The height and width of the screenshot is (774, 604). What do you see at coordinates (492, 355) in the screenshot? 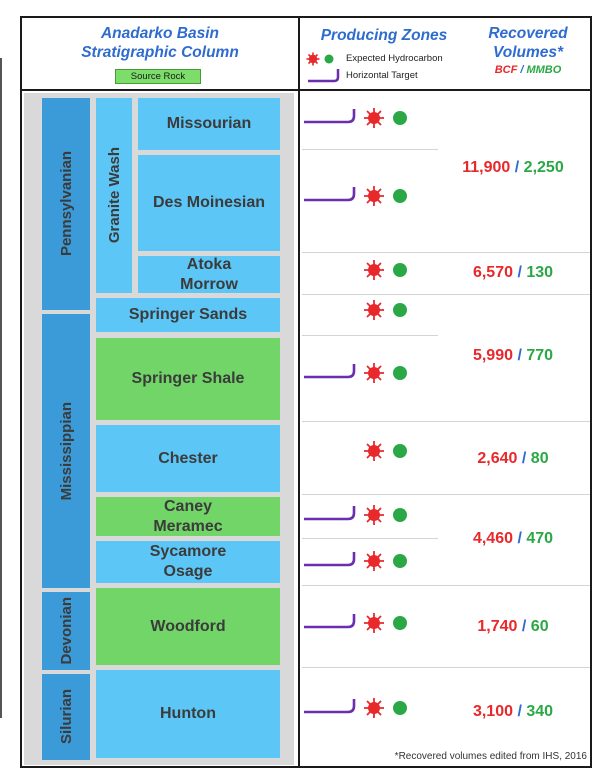
I see `volume-bcf: 5,990` at bounding box center [492, 355].